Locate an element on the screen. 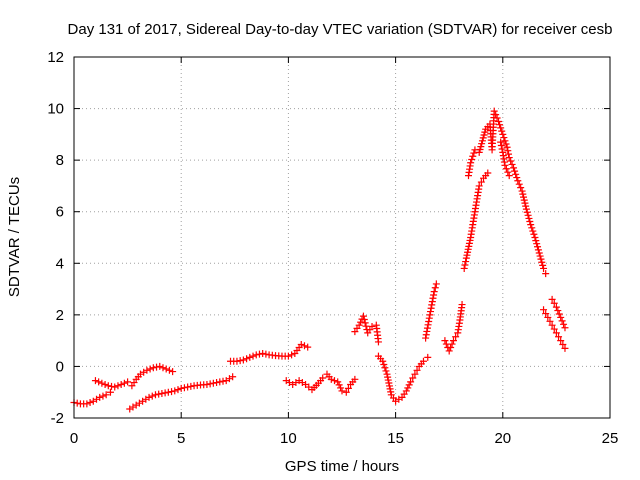 The width and height of the screenshot is (640, 480). x-tick-label: 0 is located at coordinates (74, 438).